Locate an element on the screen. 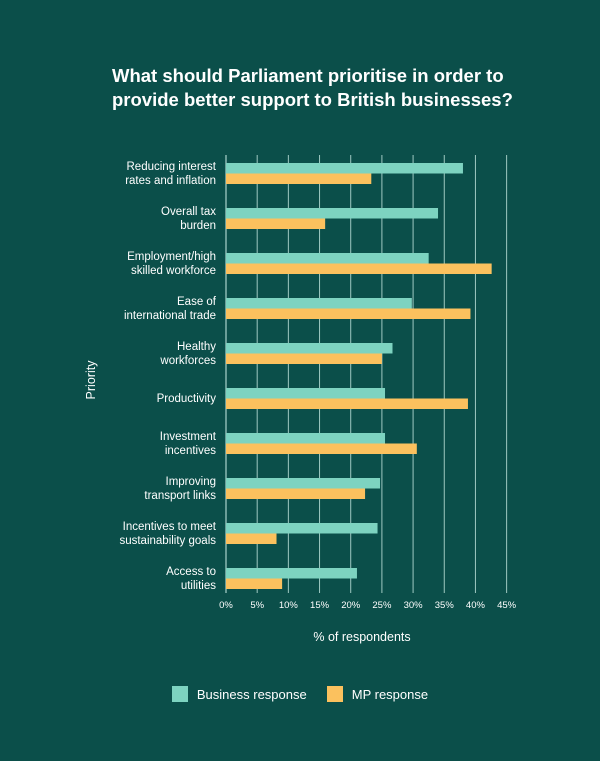 The width and height of the screenshot is (600, 761). category-label: Incentives to meet sustainability goals is located at coordinates (116, 534).